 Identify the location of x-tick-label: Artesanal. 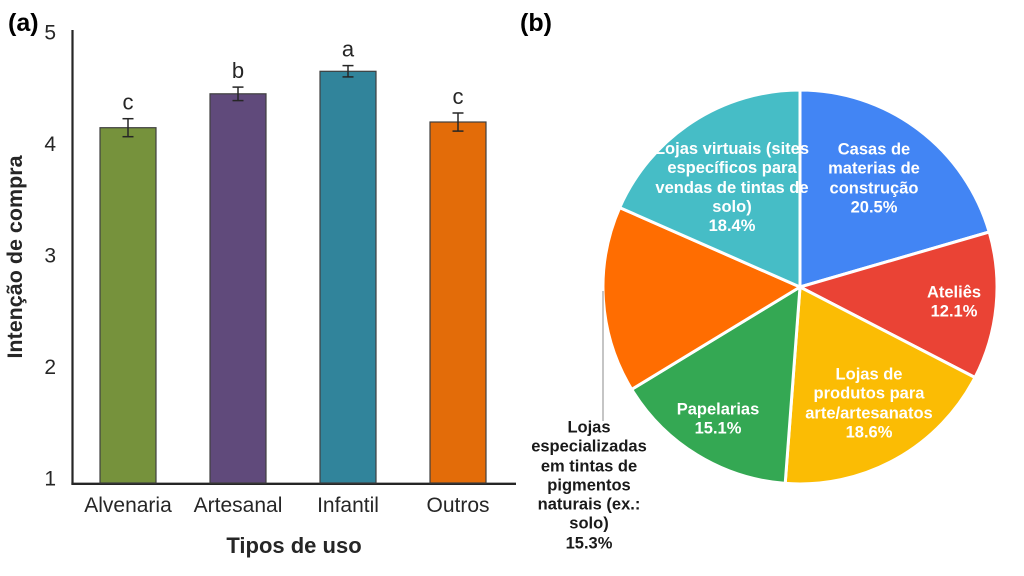
(238, 505).